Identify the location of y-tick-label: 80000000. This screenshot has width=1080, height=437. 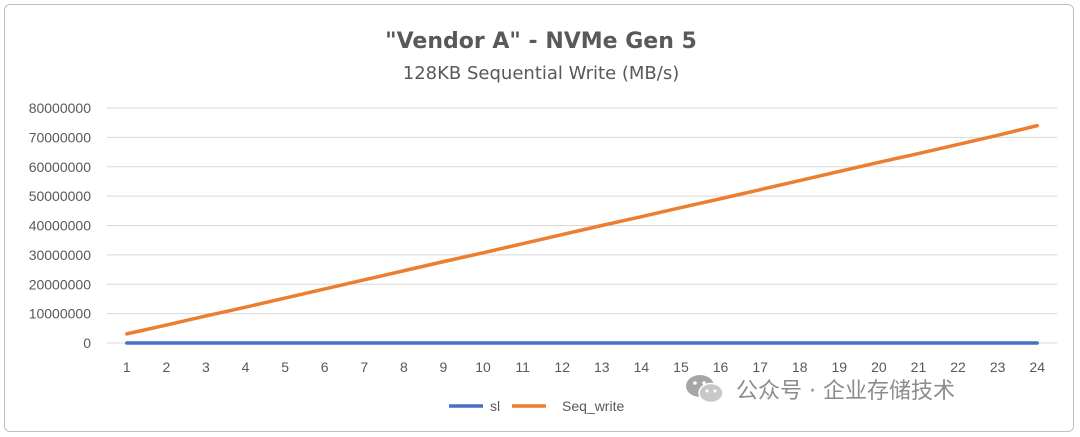
(60, 108).